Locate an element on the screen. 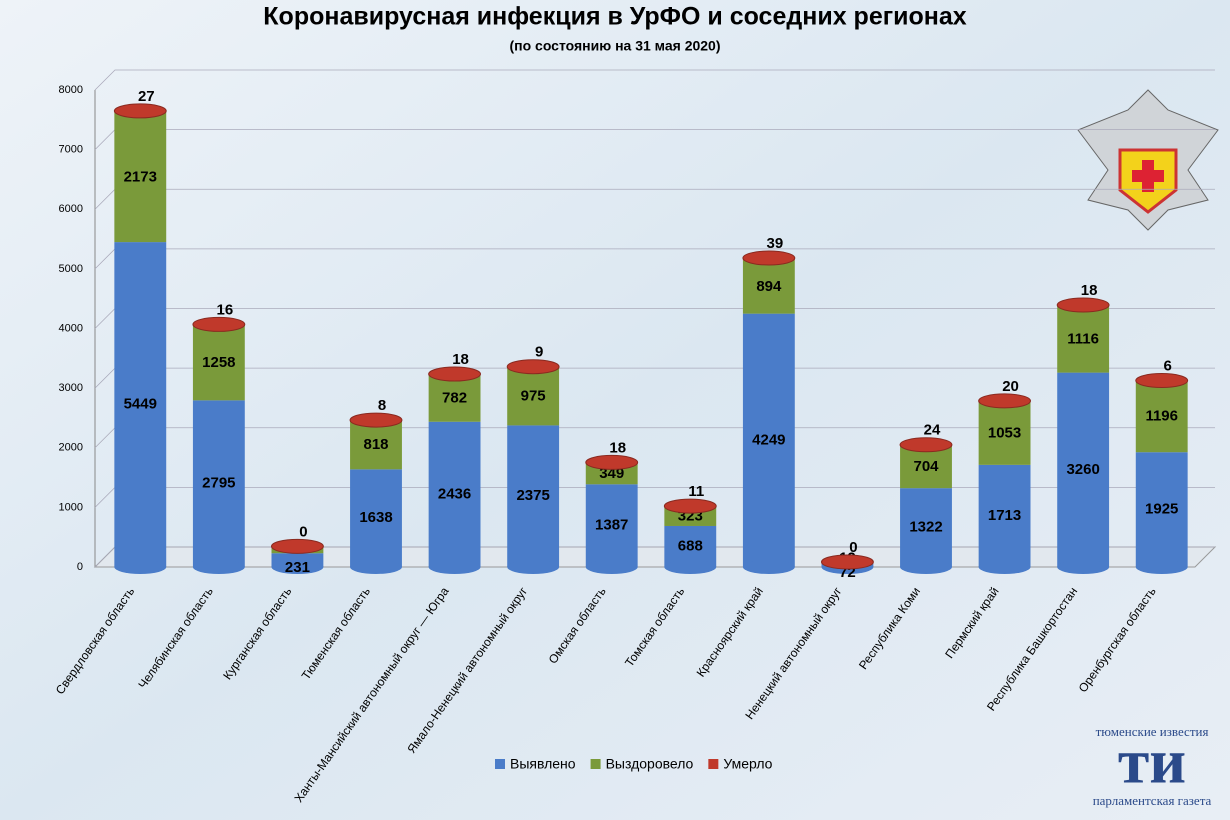 This screenshot has width=1230, height=820. grid-line is located at coordinates (654, 80).